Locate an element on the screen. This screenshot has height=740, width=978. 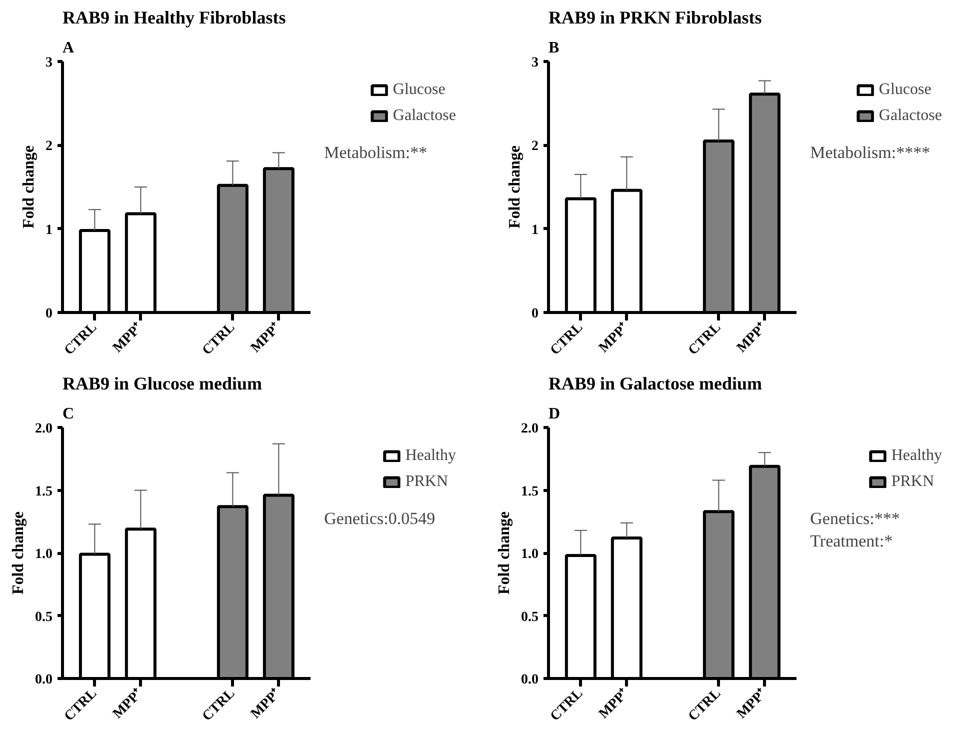
text: Treatment:* is located at coordinates (851, 540).